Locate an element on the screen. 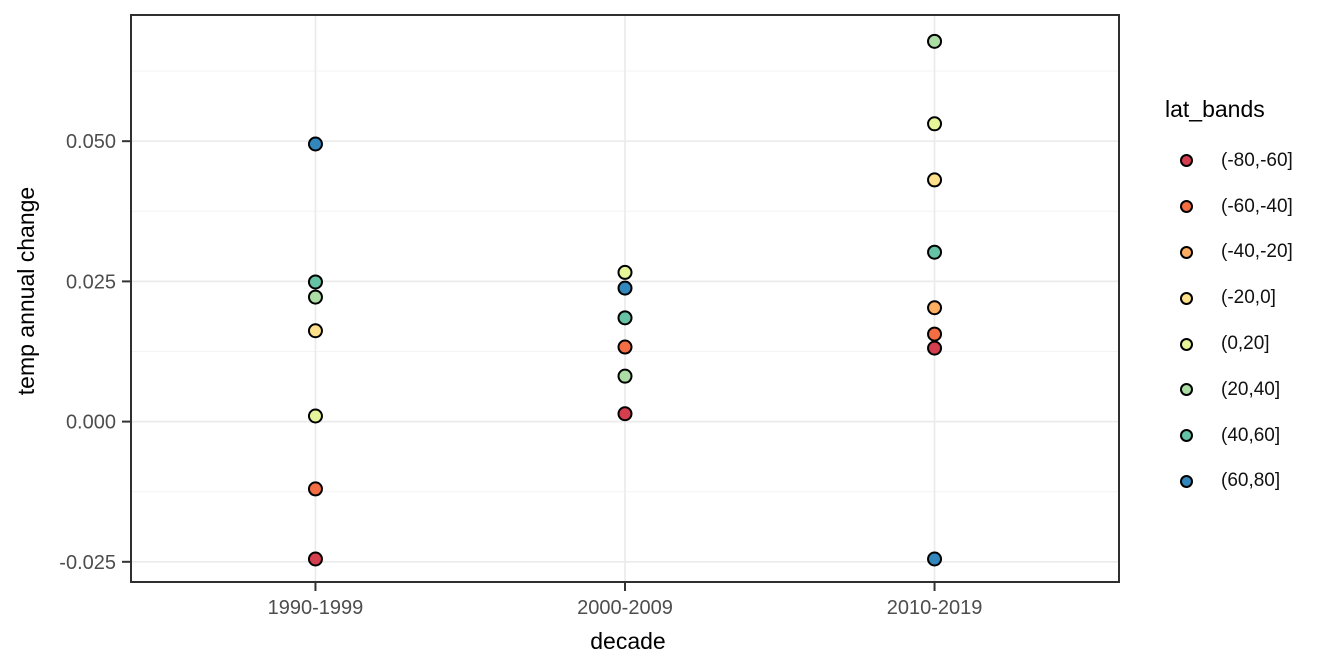 The height and width of the screenshot is (672, 1344). legend-title: lat_bands is located at coordinates (1215, 109).